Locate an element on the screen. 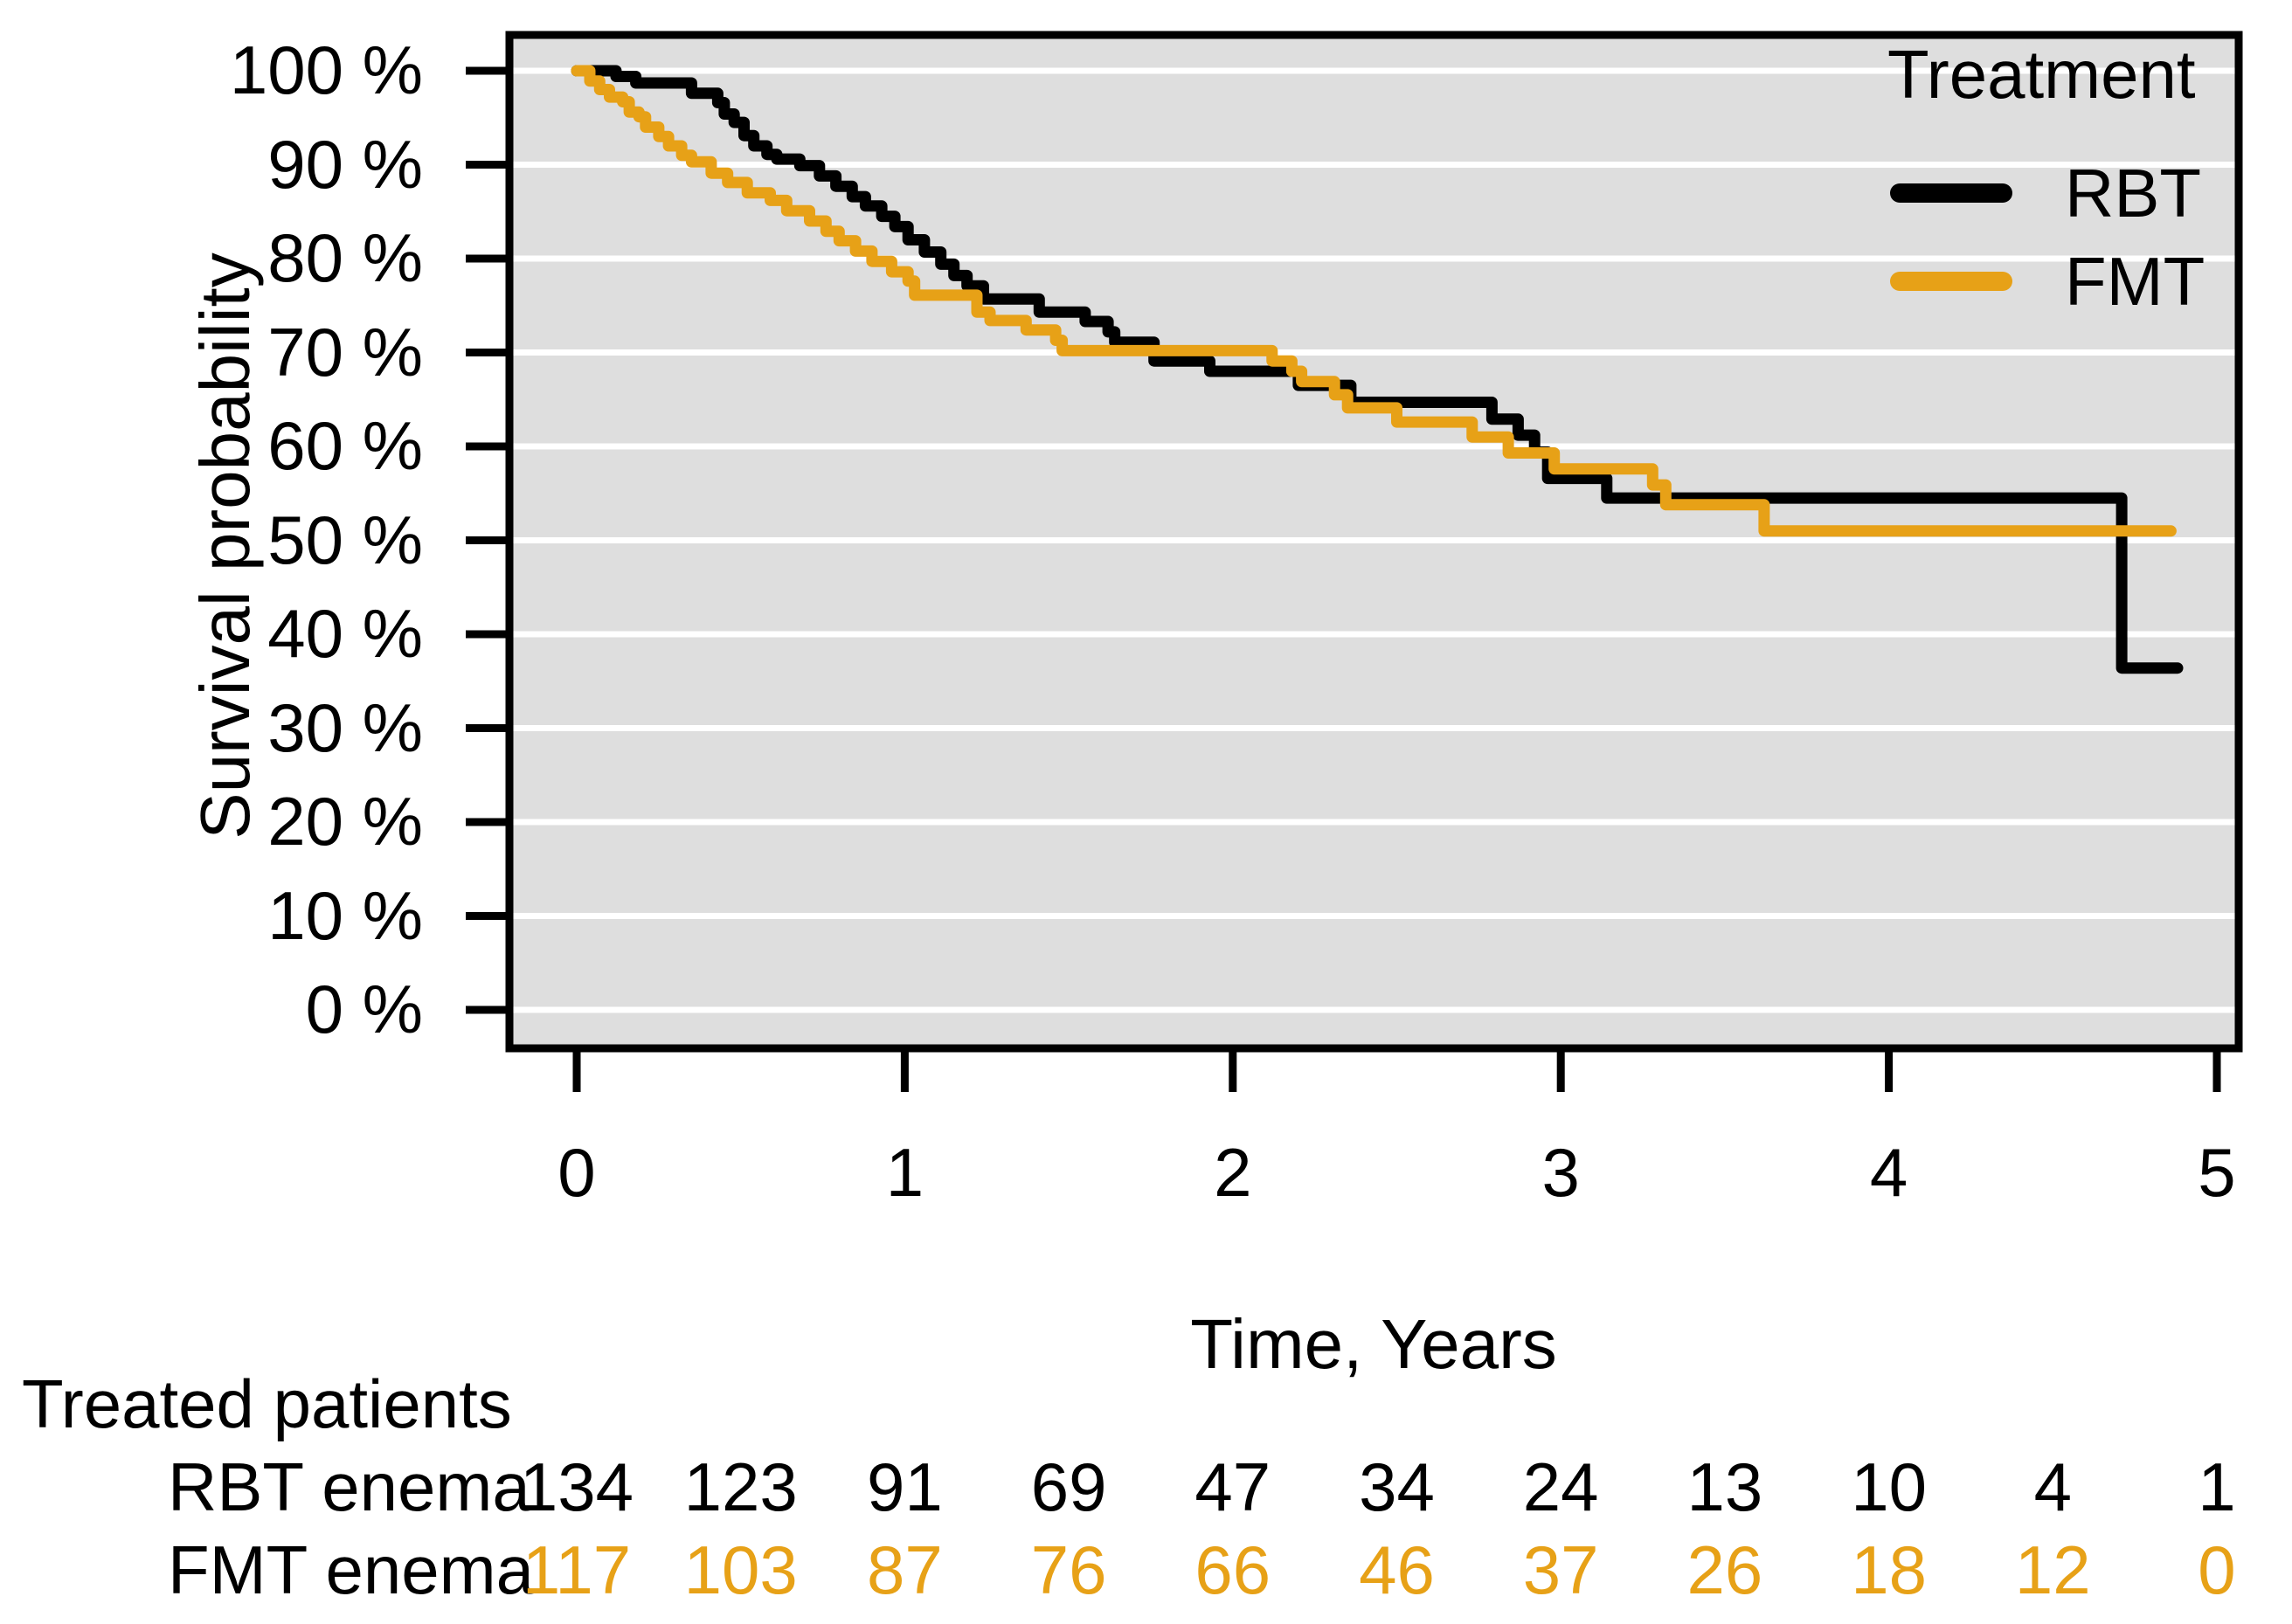  risk-count-fmt-t3: 76 is located at coordinates (1068, 1569).